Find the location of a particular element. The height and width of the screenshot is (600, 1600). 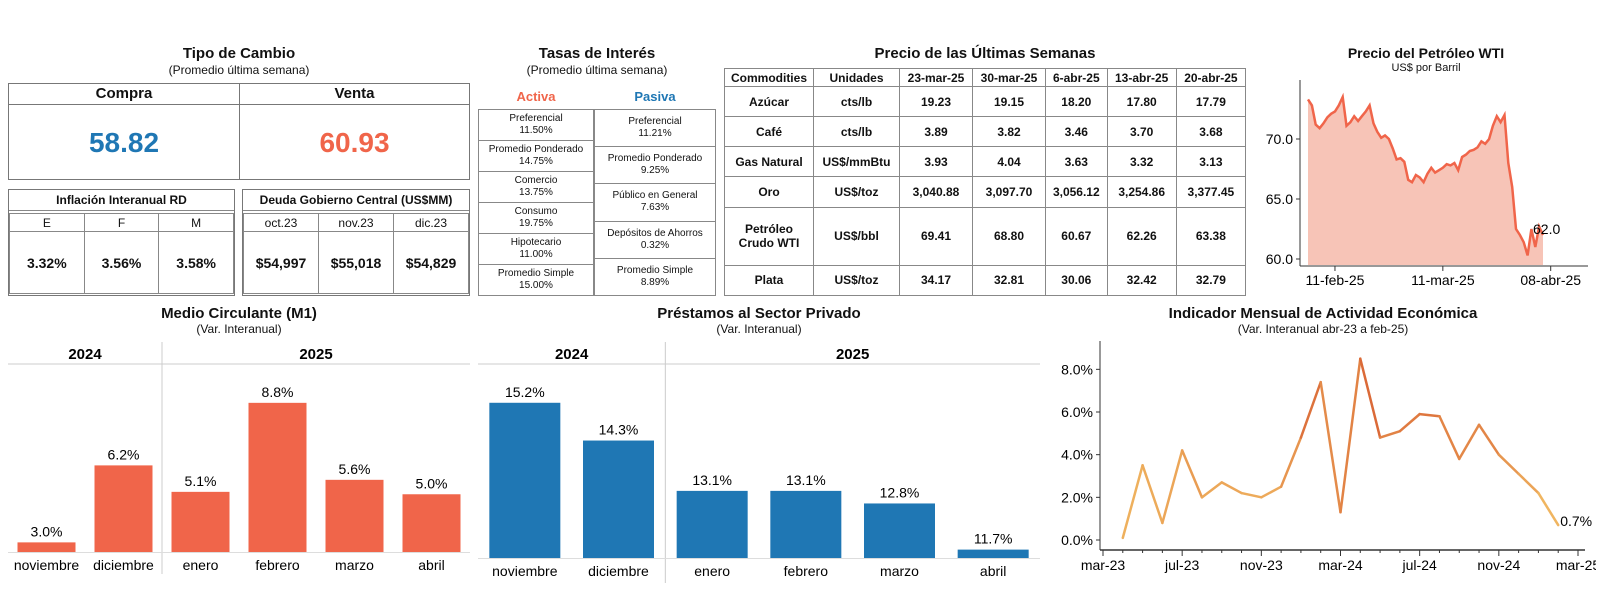

wti-y-tick-label: 65.0 is located at coordinates (1279, 199).